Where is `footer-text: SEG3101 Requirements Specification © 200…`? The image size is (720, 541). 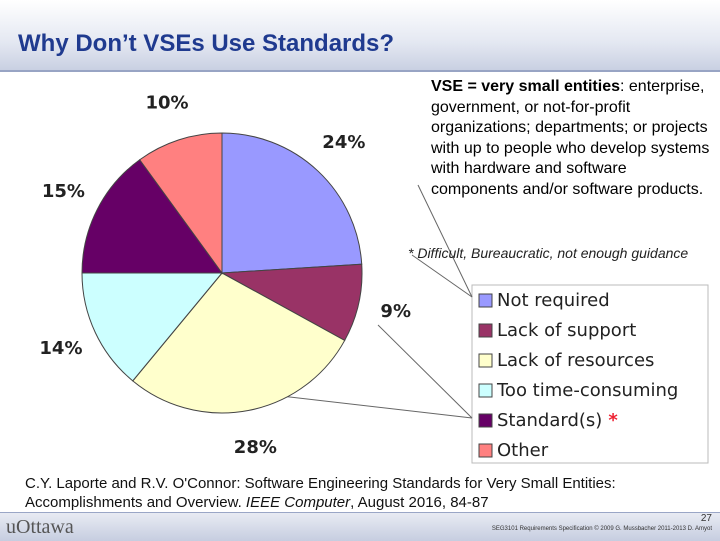
footer-text: SEG3101 Requirements Specification © 200… is located at coordinates (601, 529).